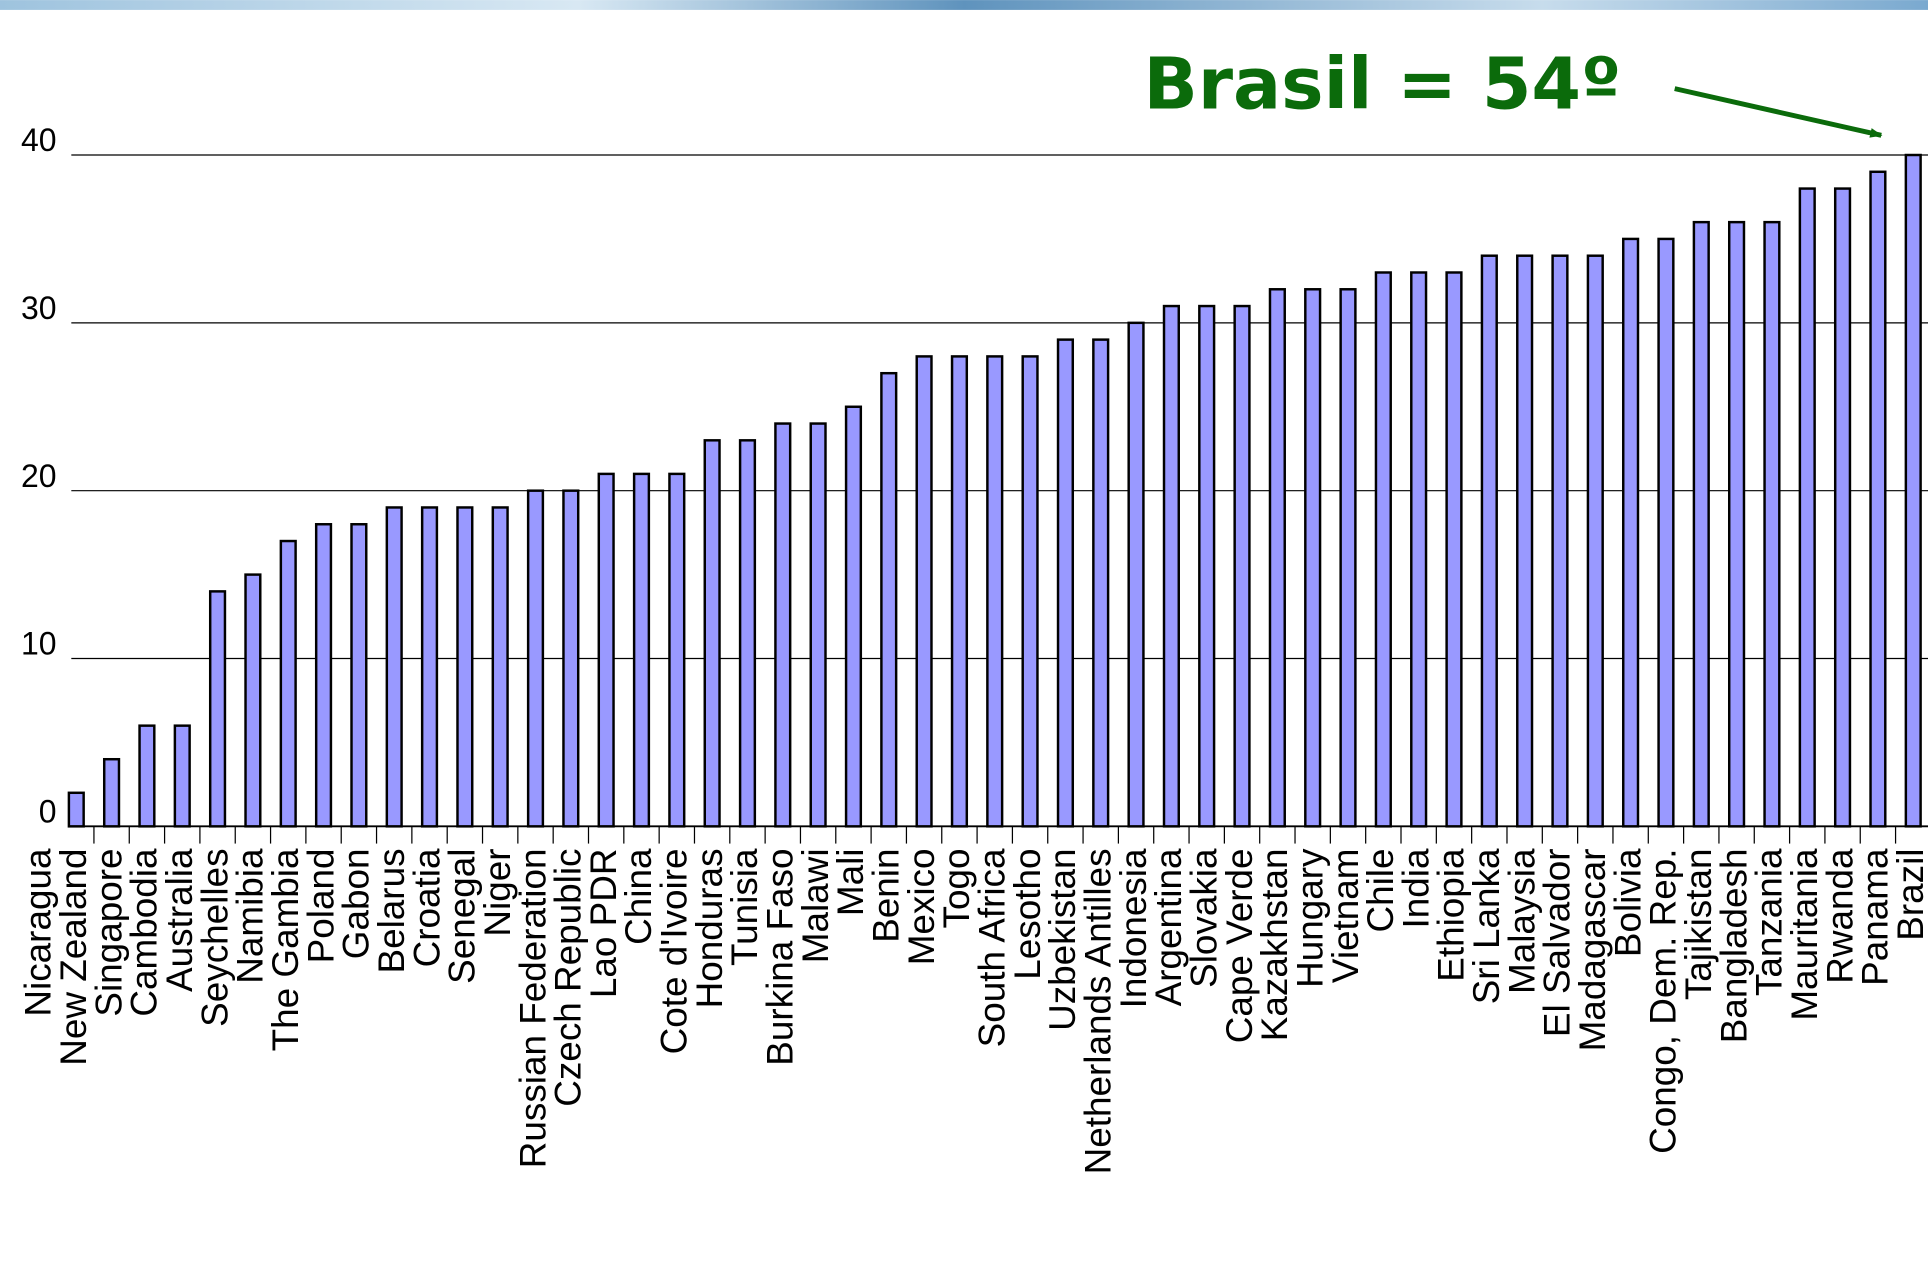 The height and width of the screenshot is (1274, 1928). I want to click on x-tick-label: Seychelles, so click(214, 937).